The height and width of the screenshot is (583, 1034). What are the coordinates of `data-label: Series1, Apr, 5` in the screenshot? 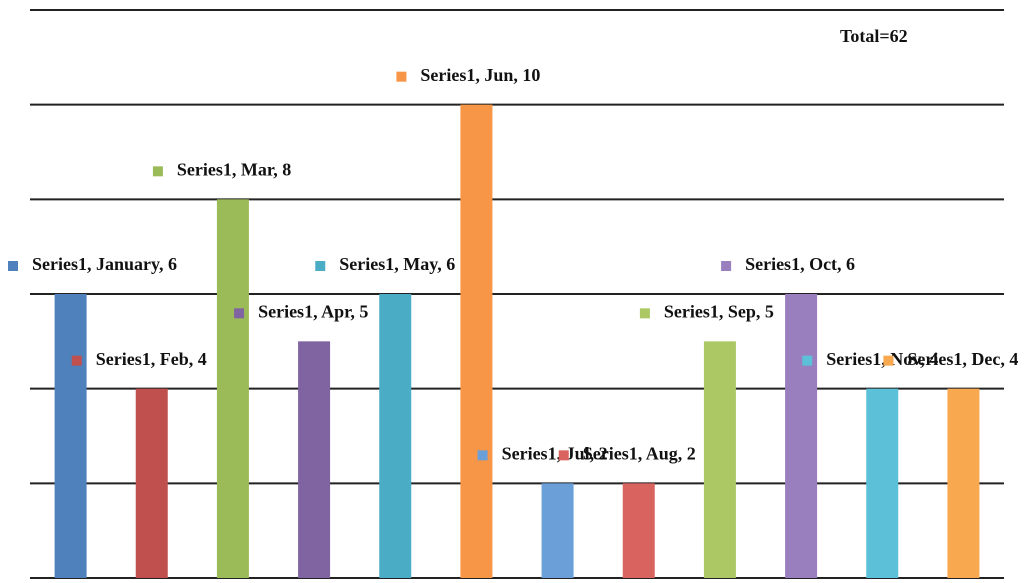 It's located at (313, 311).